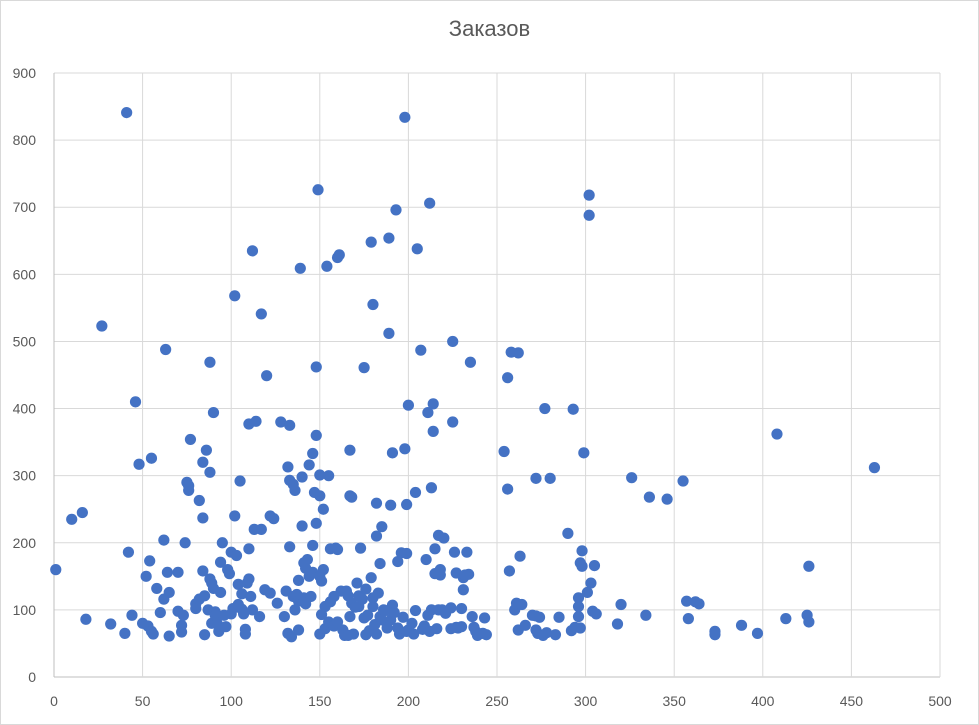 This screenshot has width=979, height=725. I want to click on x-tick-label: 350, so click(675, 701).